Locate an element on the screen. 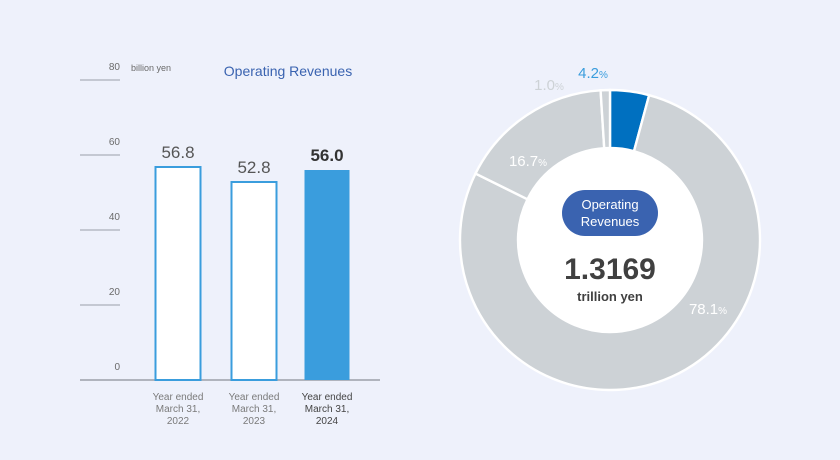  donut-center is located at coordinates (610, 240).